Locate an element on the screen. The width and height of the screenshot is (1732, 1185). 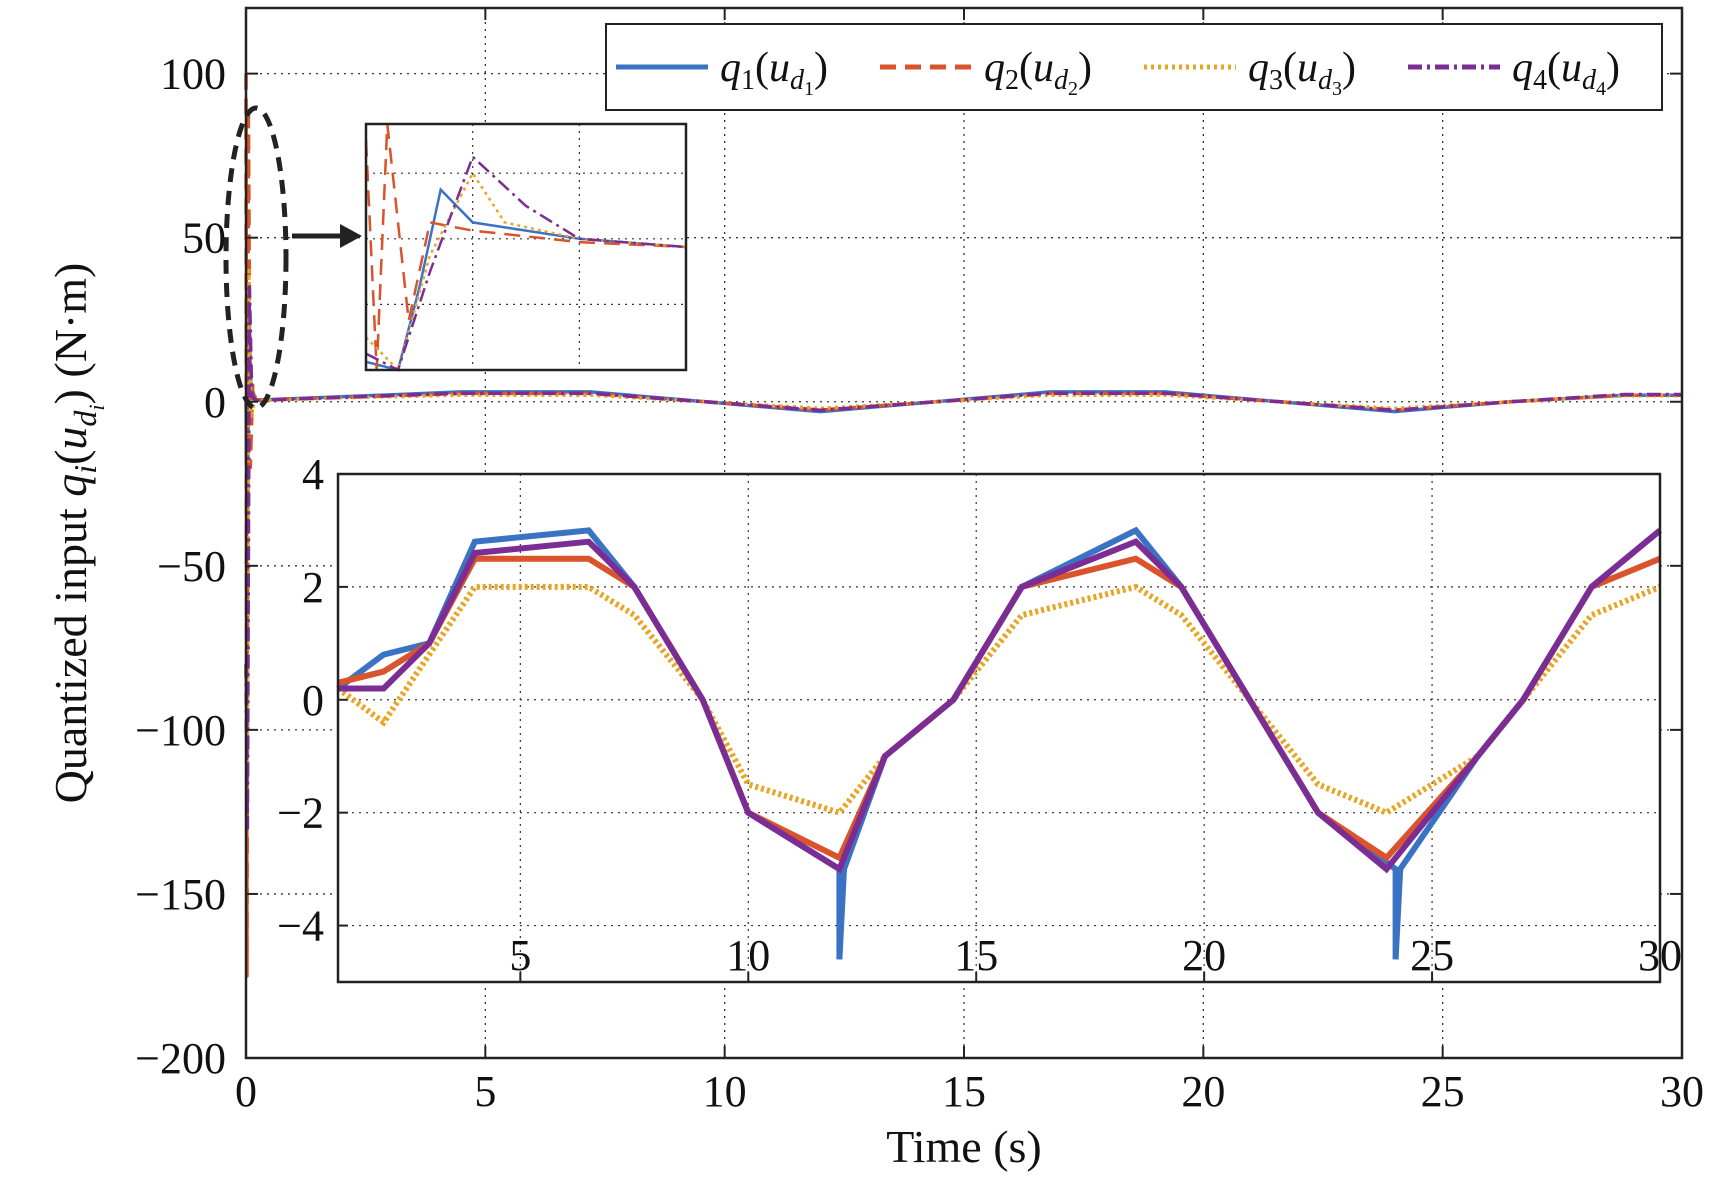
x-tick-label: 0 is located at coordinates (246, 1091).